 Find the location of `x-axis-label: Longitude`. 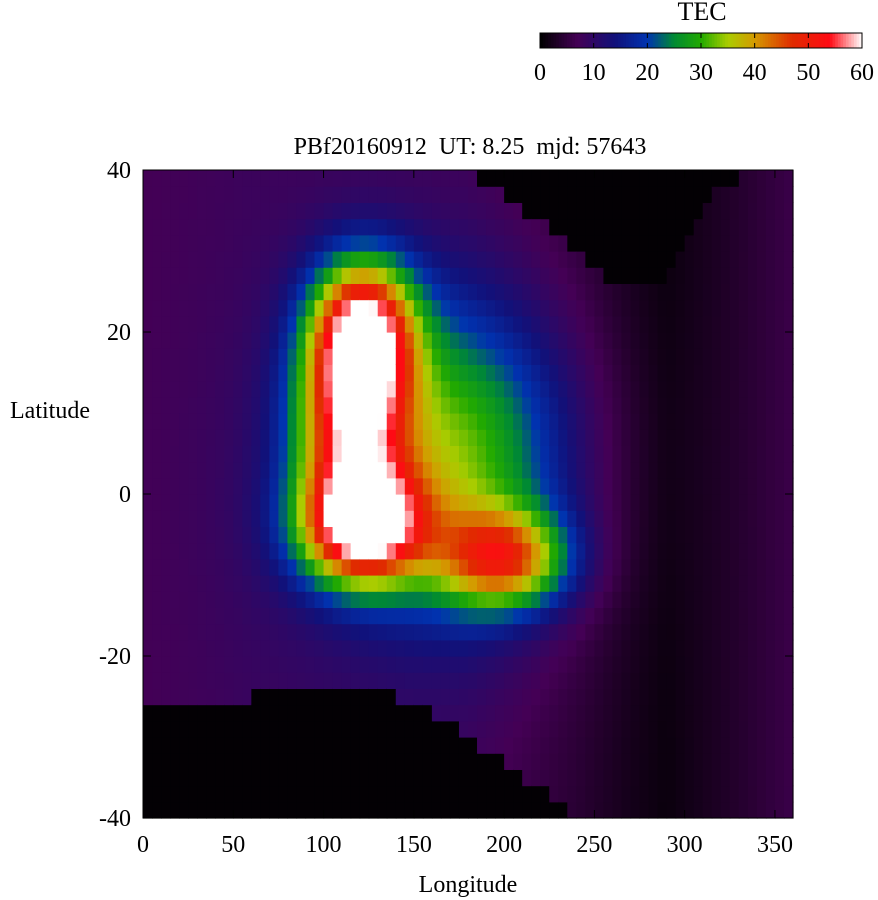

x-axis-label: Longitude is located at coordinates (468, 885).